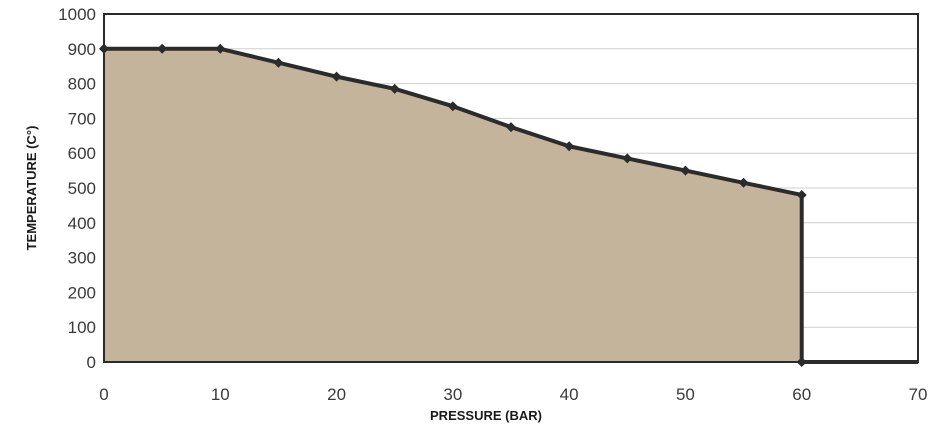 The height and width of the screenshot is (434, 934). Describe the element at coordinates (452, 394) in the screenshot. I see `x-tick-label-30: 30` at that location.